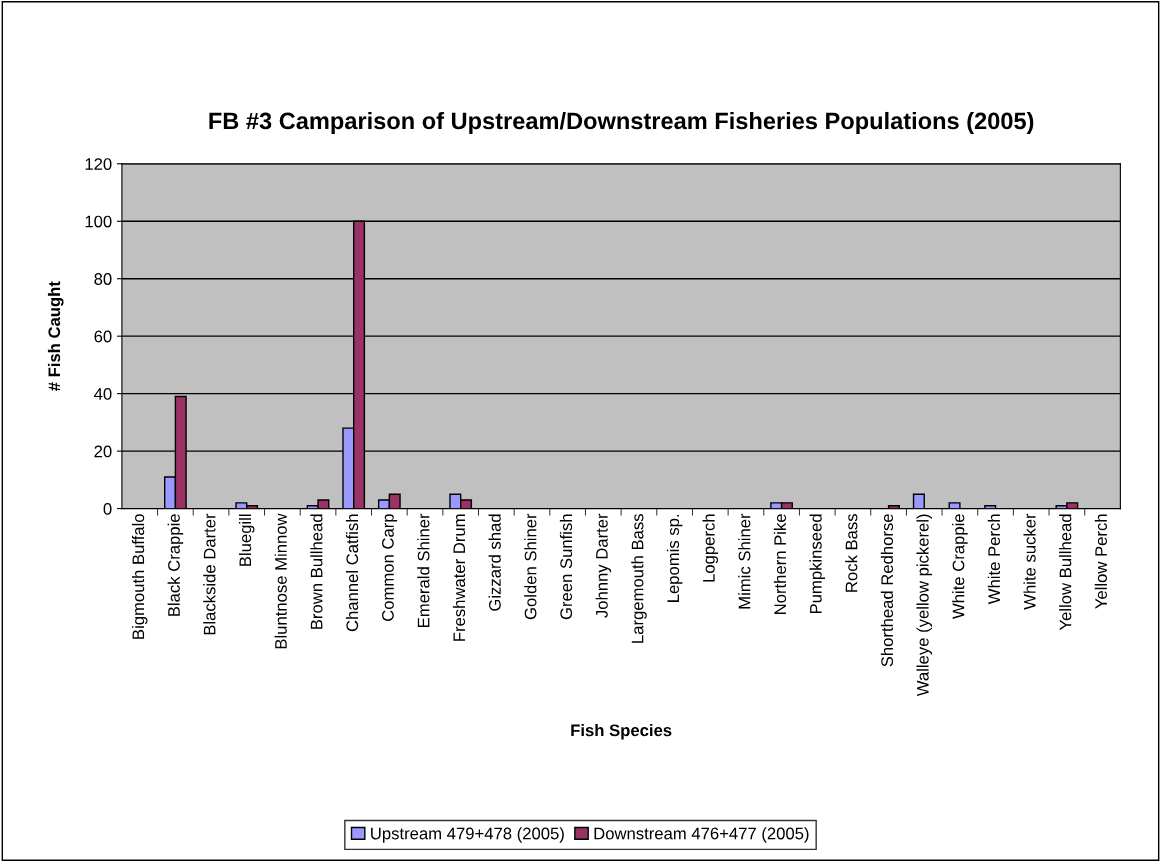  Describe the element at coordinates (924, 605) in the screenshot. I see `x-tick-label: Walleye (yellow pickerel)` at that location.